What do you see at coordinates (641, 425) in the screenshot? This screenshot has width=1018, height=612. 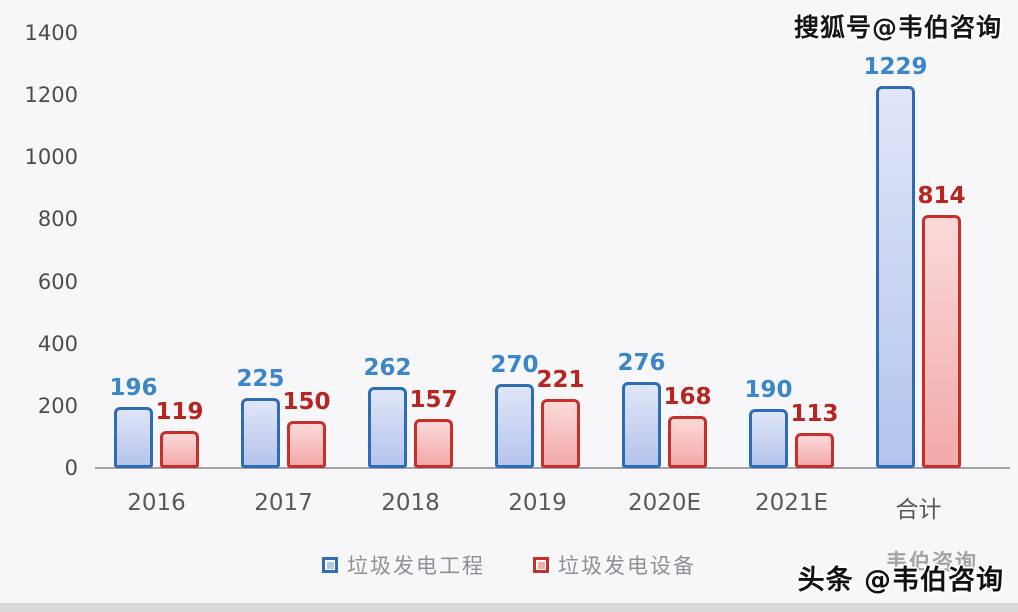 I see `engineering-bar-2020E` at bounding box center [641, 425].